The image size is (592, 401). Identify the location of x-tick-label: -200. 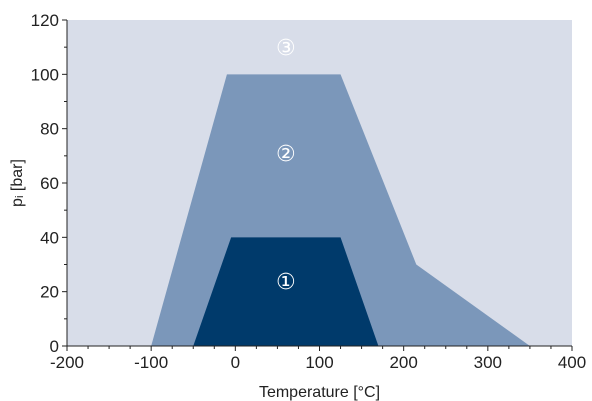
(67, 362).